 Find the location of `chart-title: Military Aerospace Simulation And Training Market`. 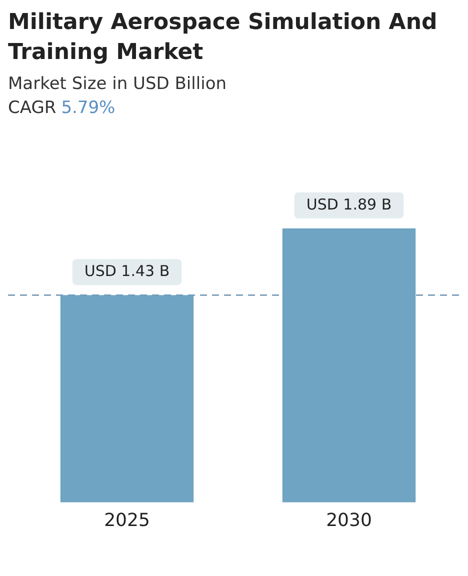

chart-title: Military Aerospace Simulation And Training Market is located at coordinates (223, 38).